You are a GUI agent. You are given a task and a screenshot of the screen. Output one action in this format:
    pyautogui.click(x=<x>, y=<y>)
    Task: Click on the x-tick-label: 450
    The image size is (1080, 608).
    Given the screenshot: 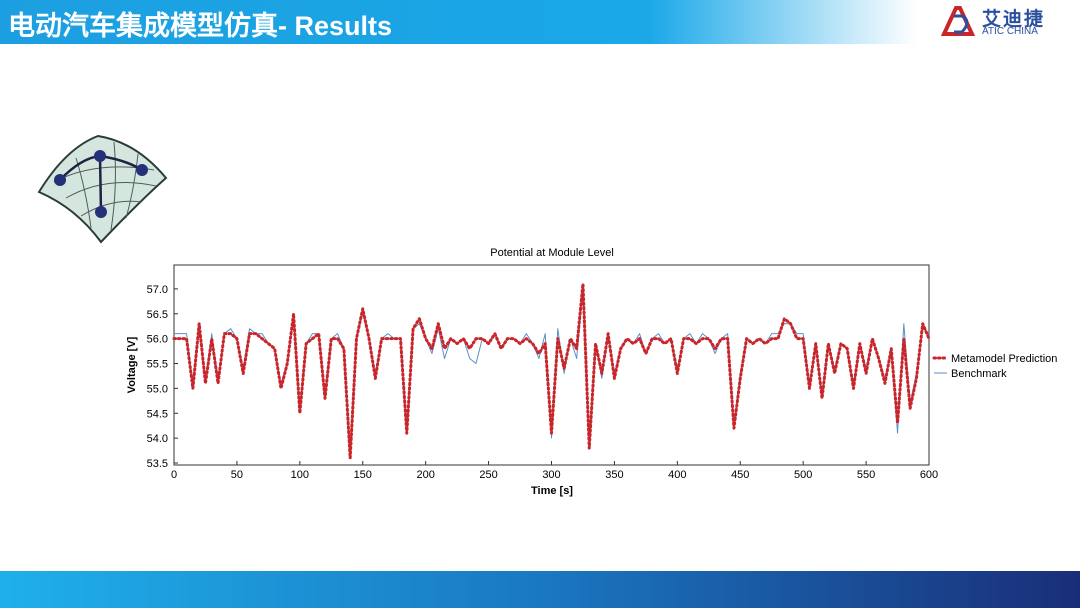 What is the action you would take?
    pyautogui.click(x=740, y=475)
    